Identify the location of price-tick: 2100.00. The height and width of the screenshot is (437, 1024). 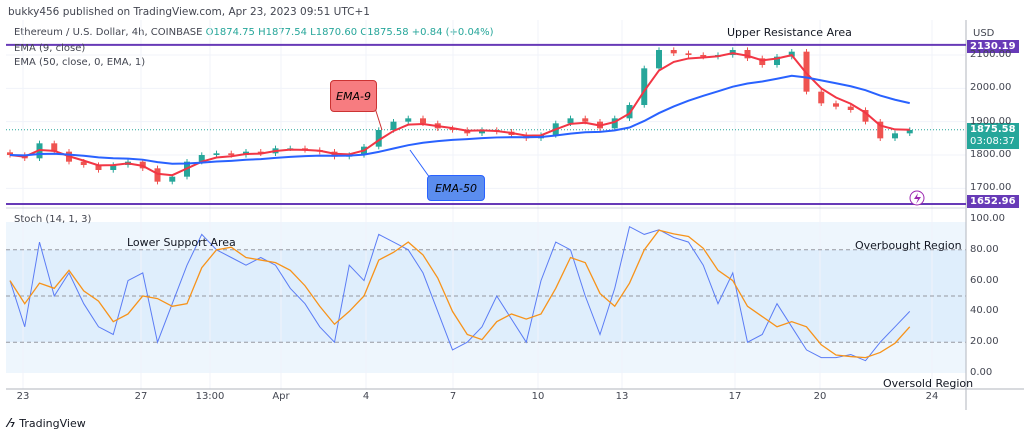
(991, 54).